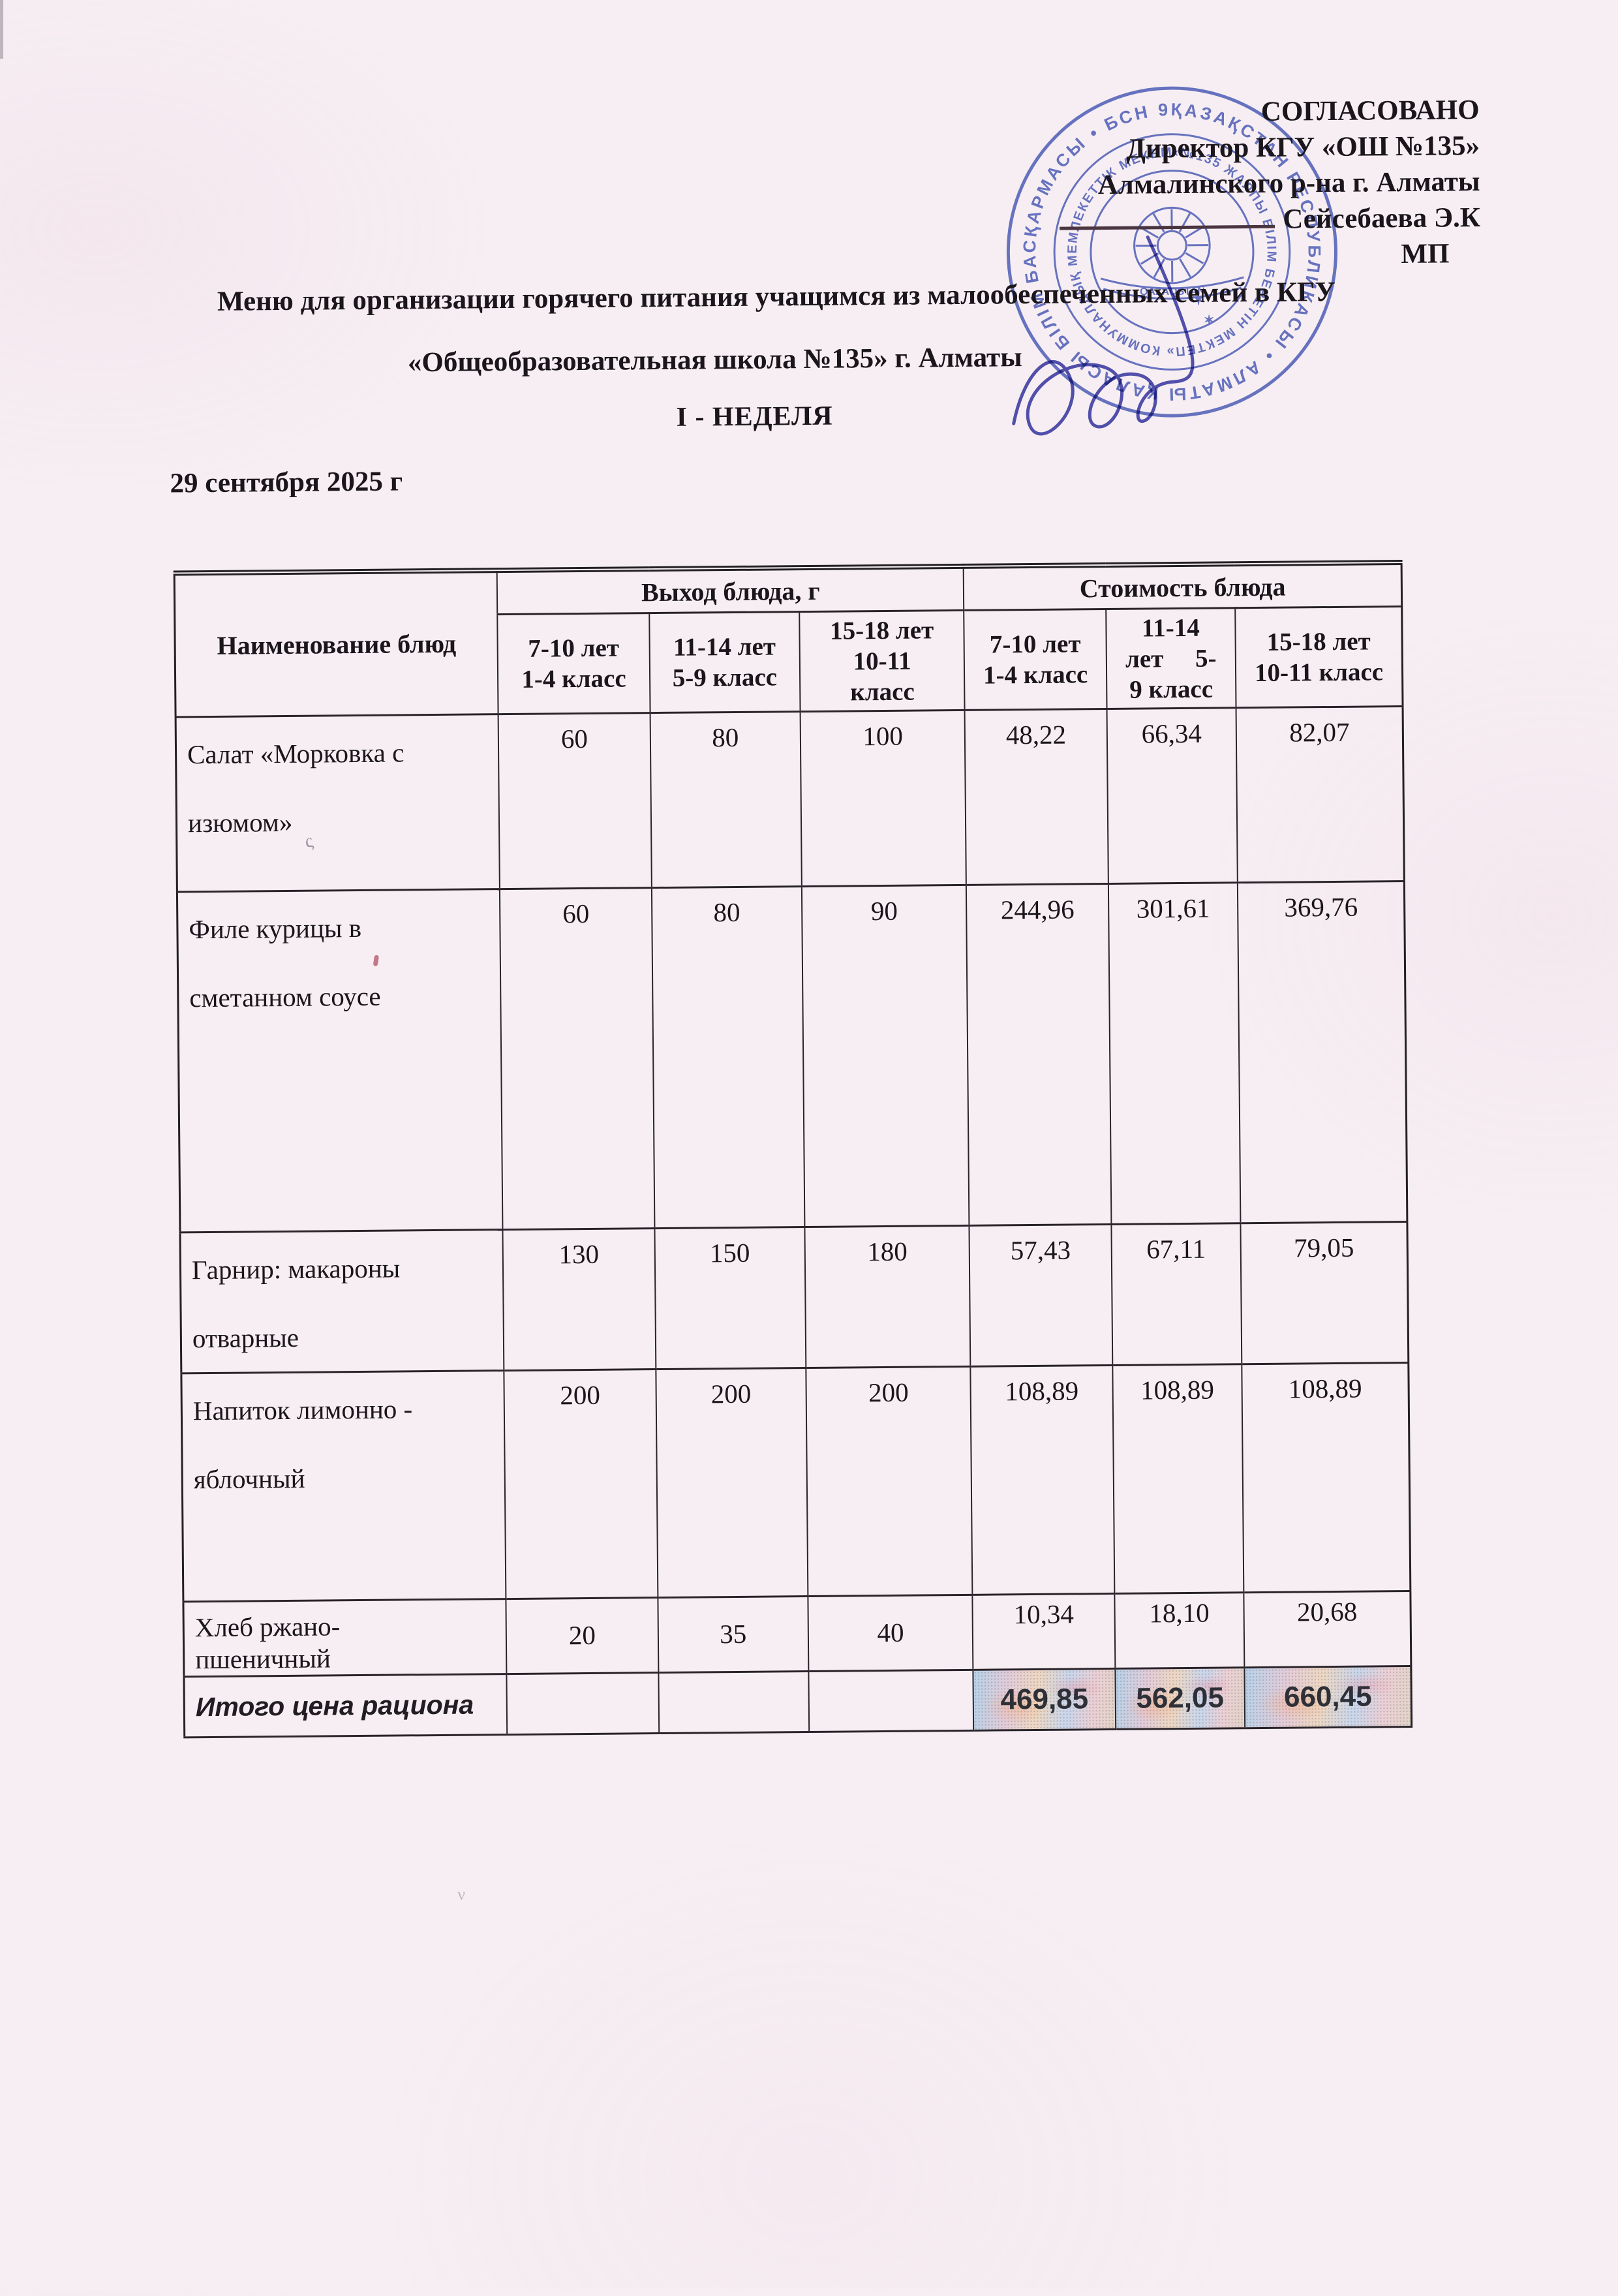  Describe the element at coordinates (1328, 1629) in the screenshot. I see `cost-cell: 20,68` at that location.